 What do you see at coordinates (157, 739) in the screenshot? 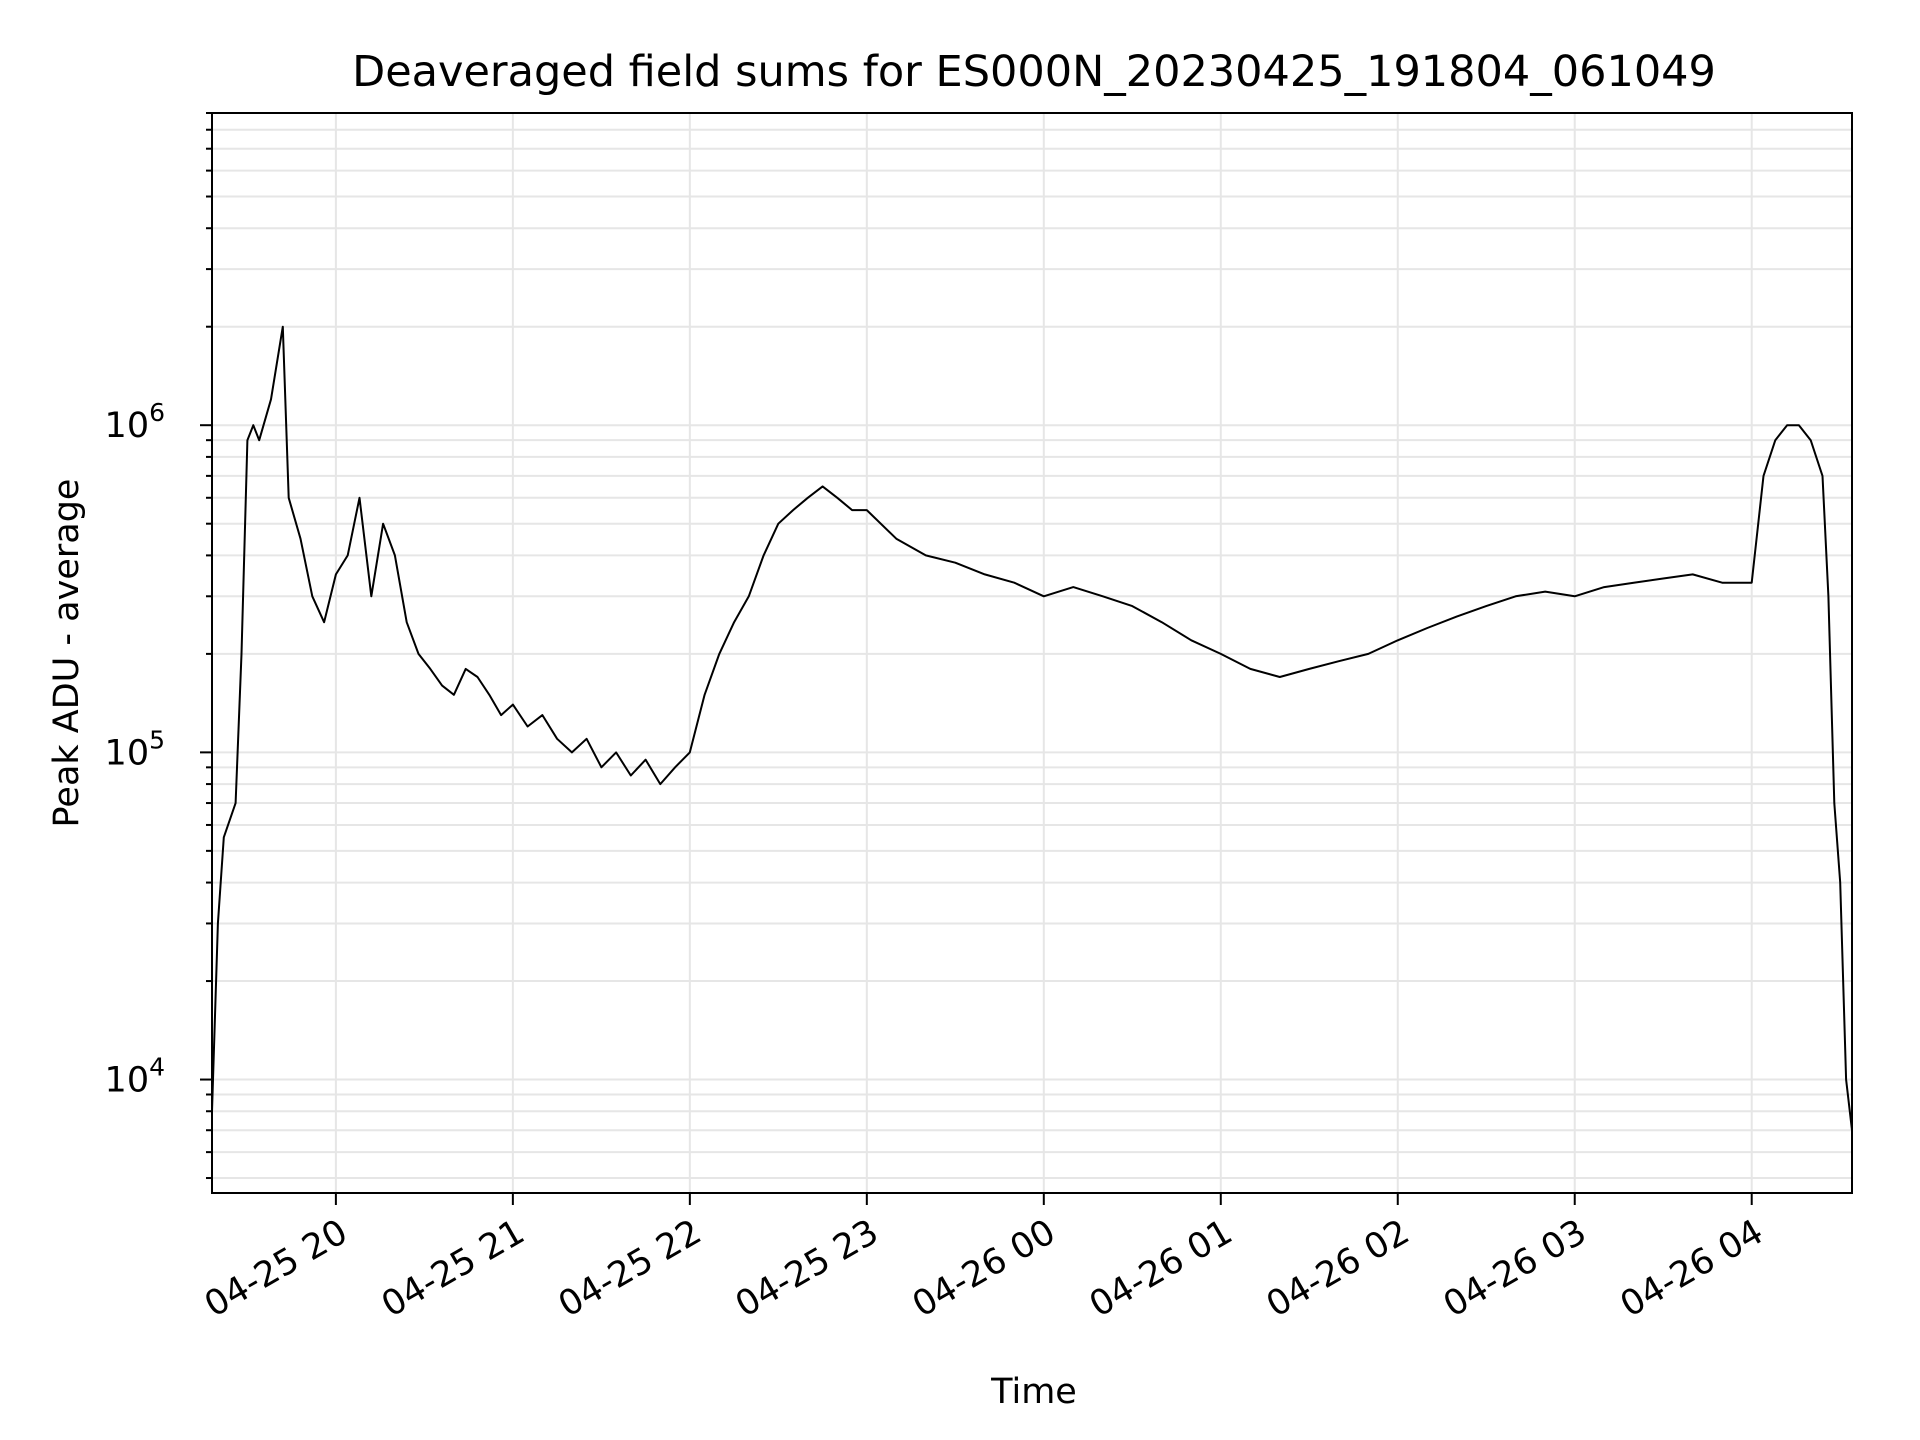
I see `y-tick-exponent: 5` at bounding box center [157, 739].